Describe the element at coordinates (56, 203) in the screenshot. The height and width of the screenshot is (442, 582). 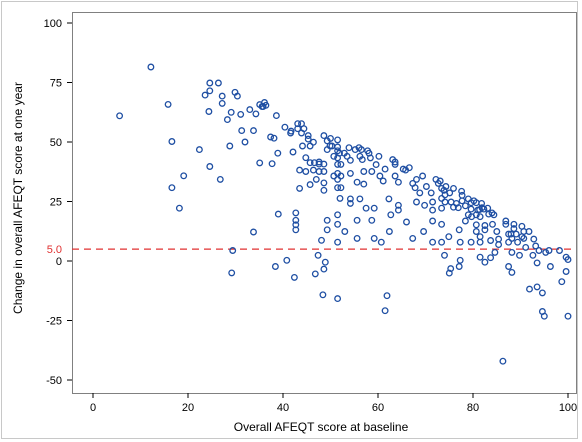
I see `y-tick-label: 25` at that location.